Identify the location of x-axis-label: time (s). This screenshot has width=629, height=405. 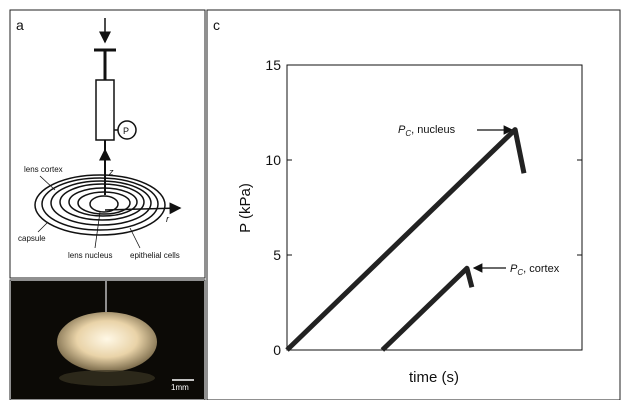
(434, 377).